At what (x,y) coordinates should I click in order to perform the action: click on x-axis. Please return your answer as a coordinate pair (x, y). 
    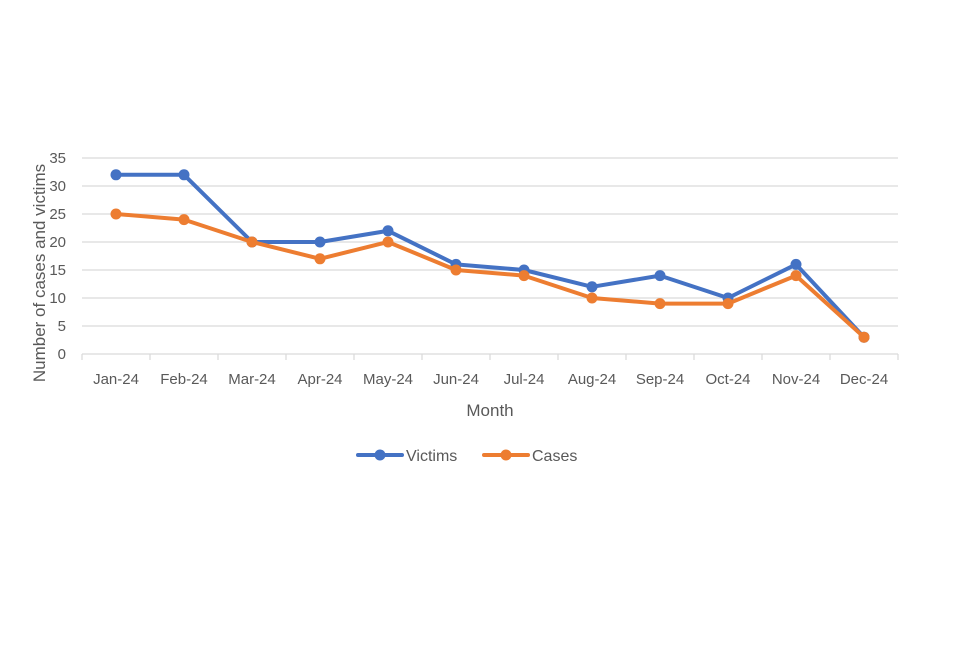
    Looking at the image, I should click on (490, 356).